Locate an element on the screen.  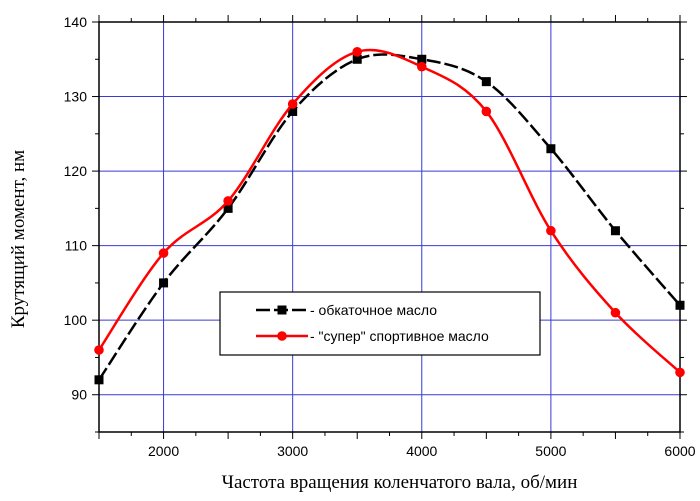
y-tick-label: 90 is located at coordinates (79, 395).